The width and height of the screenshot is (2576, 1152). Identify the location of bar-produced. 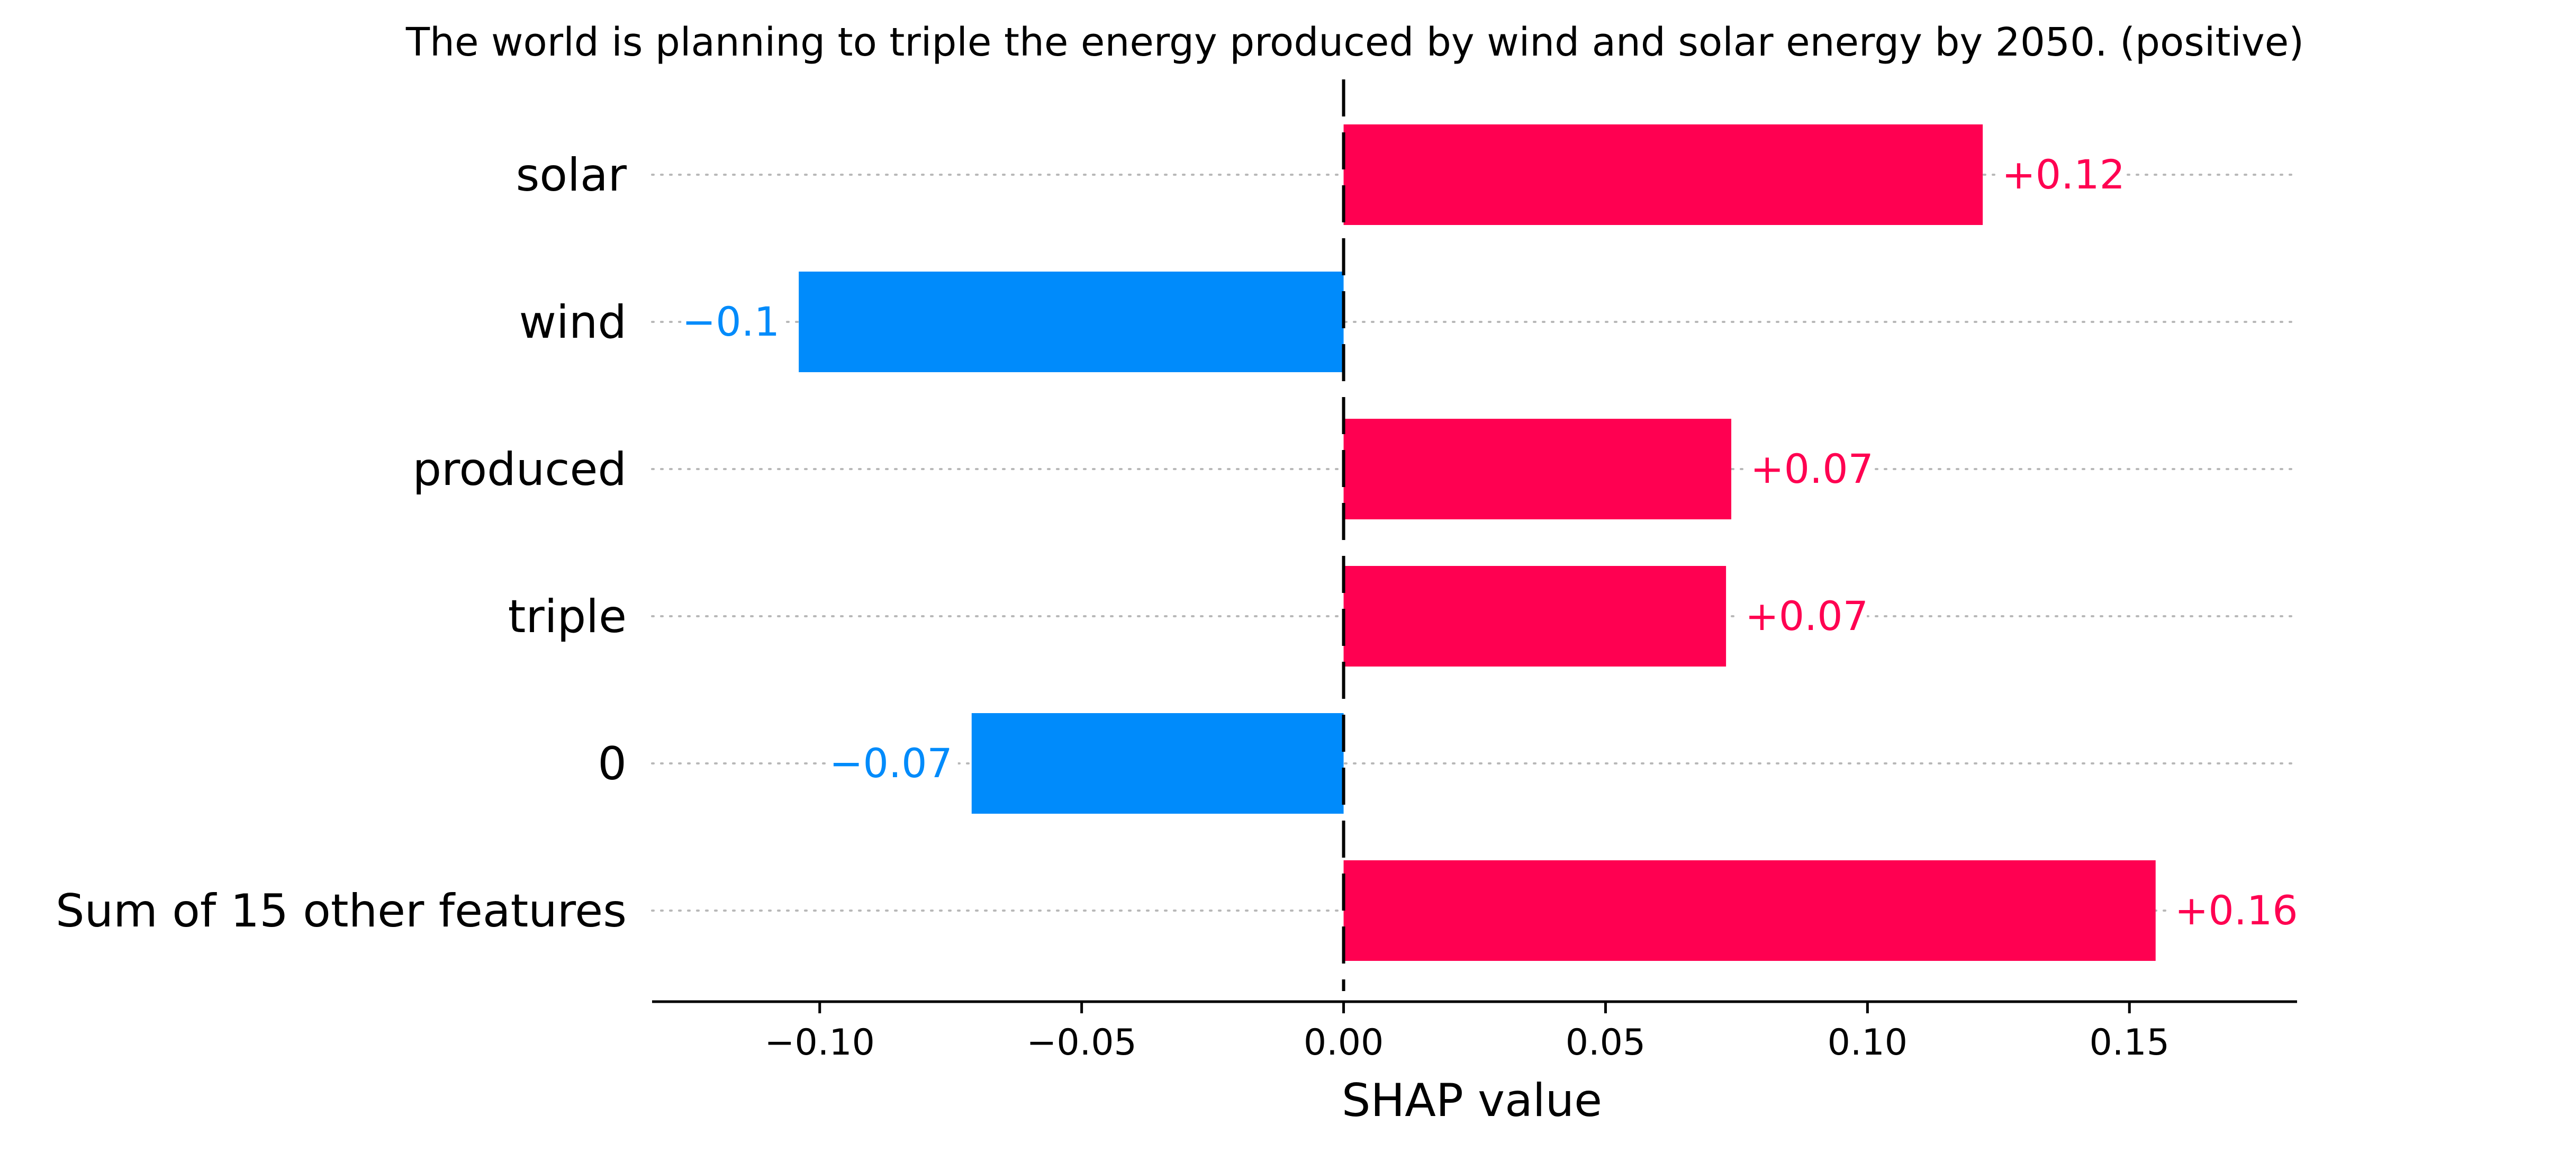
(1537, 469).